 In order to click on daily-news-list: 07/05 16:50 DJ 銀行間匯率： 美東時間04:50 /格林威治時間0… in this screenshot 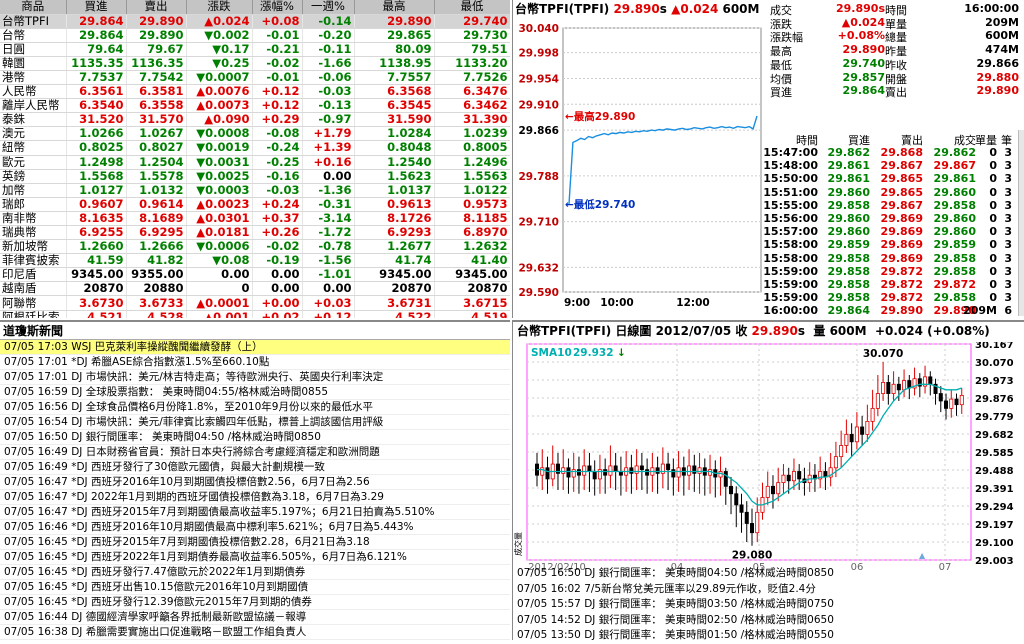, I will do `click(769, 605)`.